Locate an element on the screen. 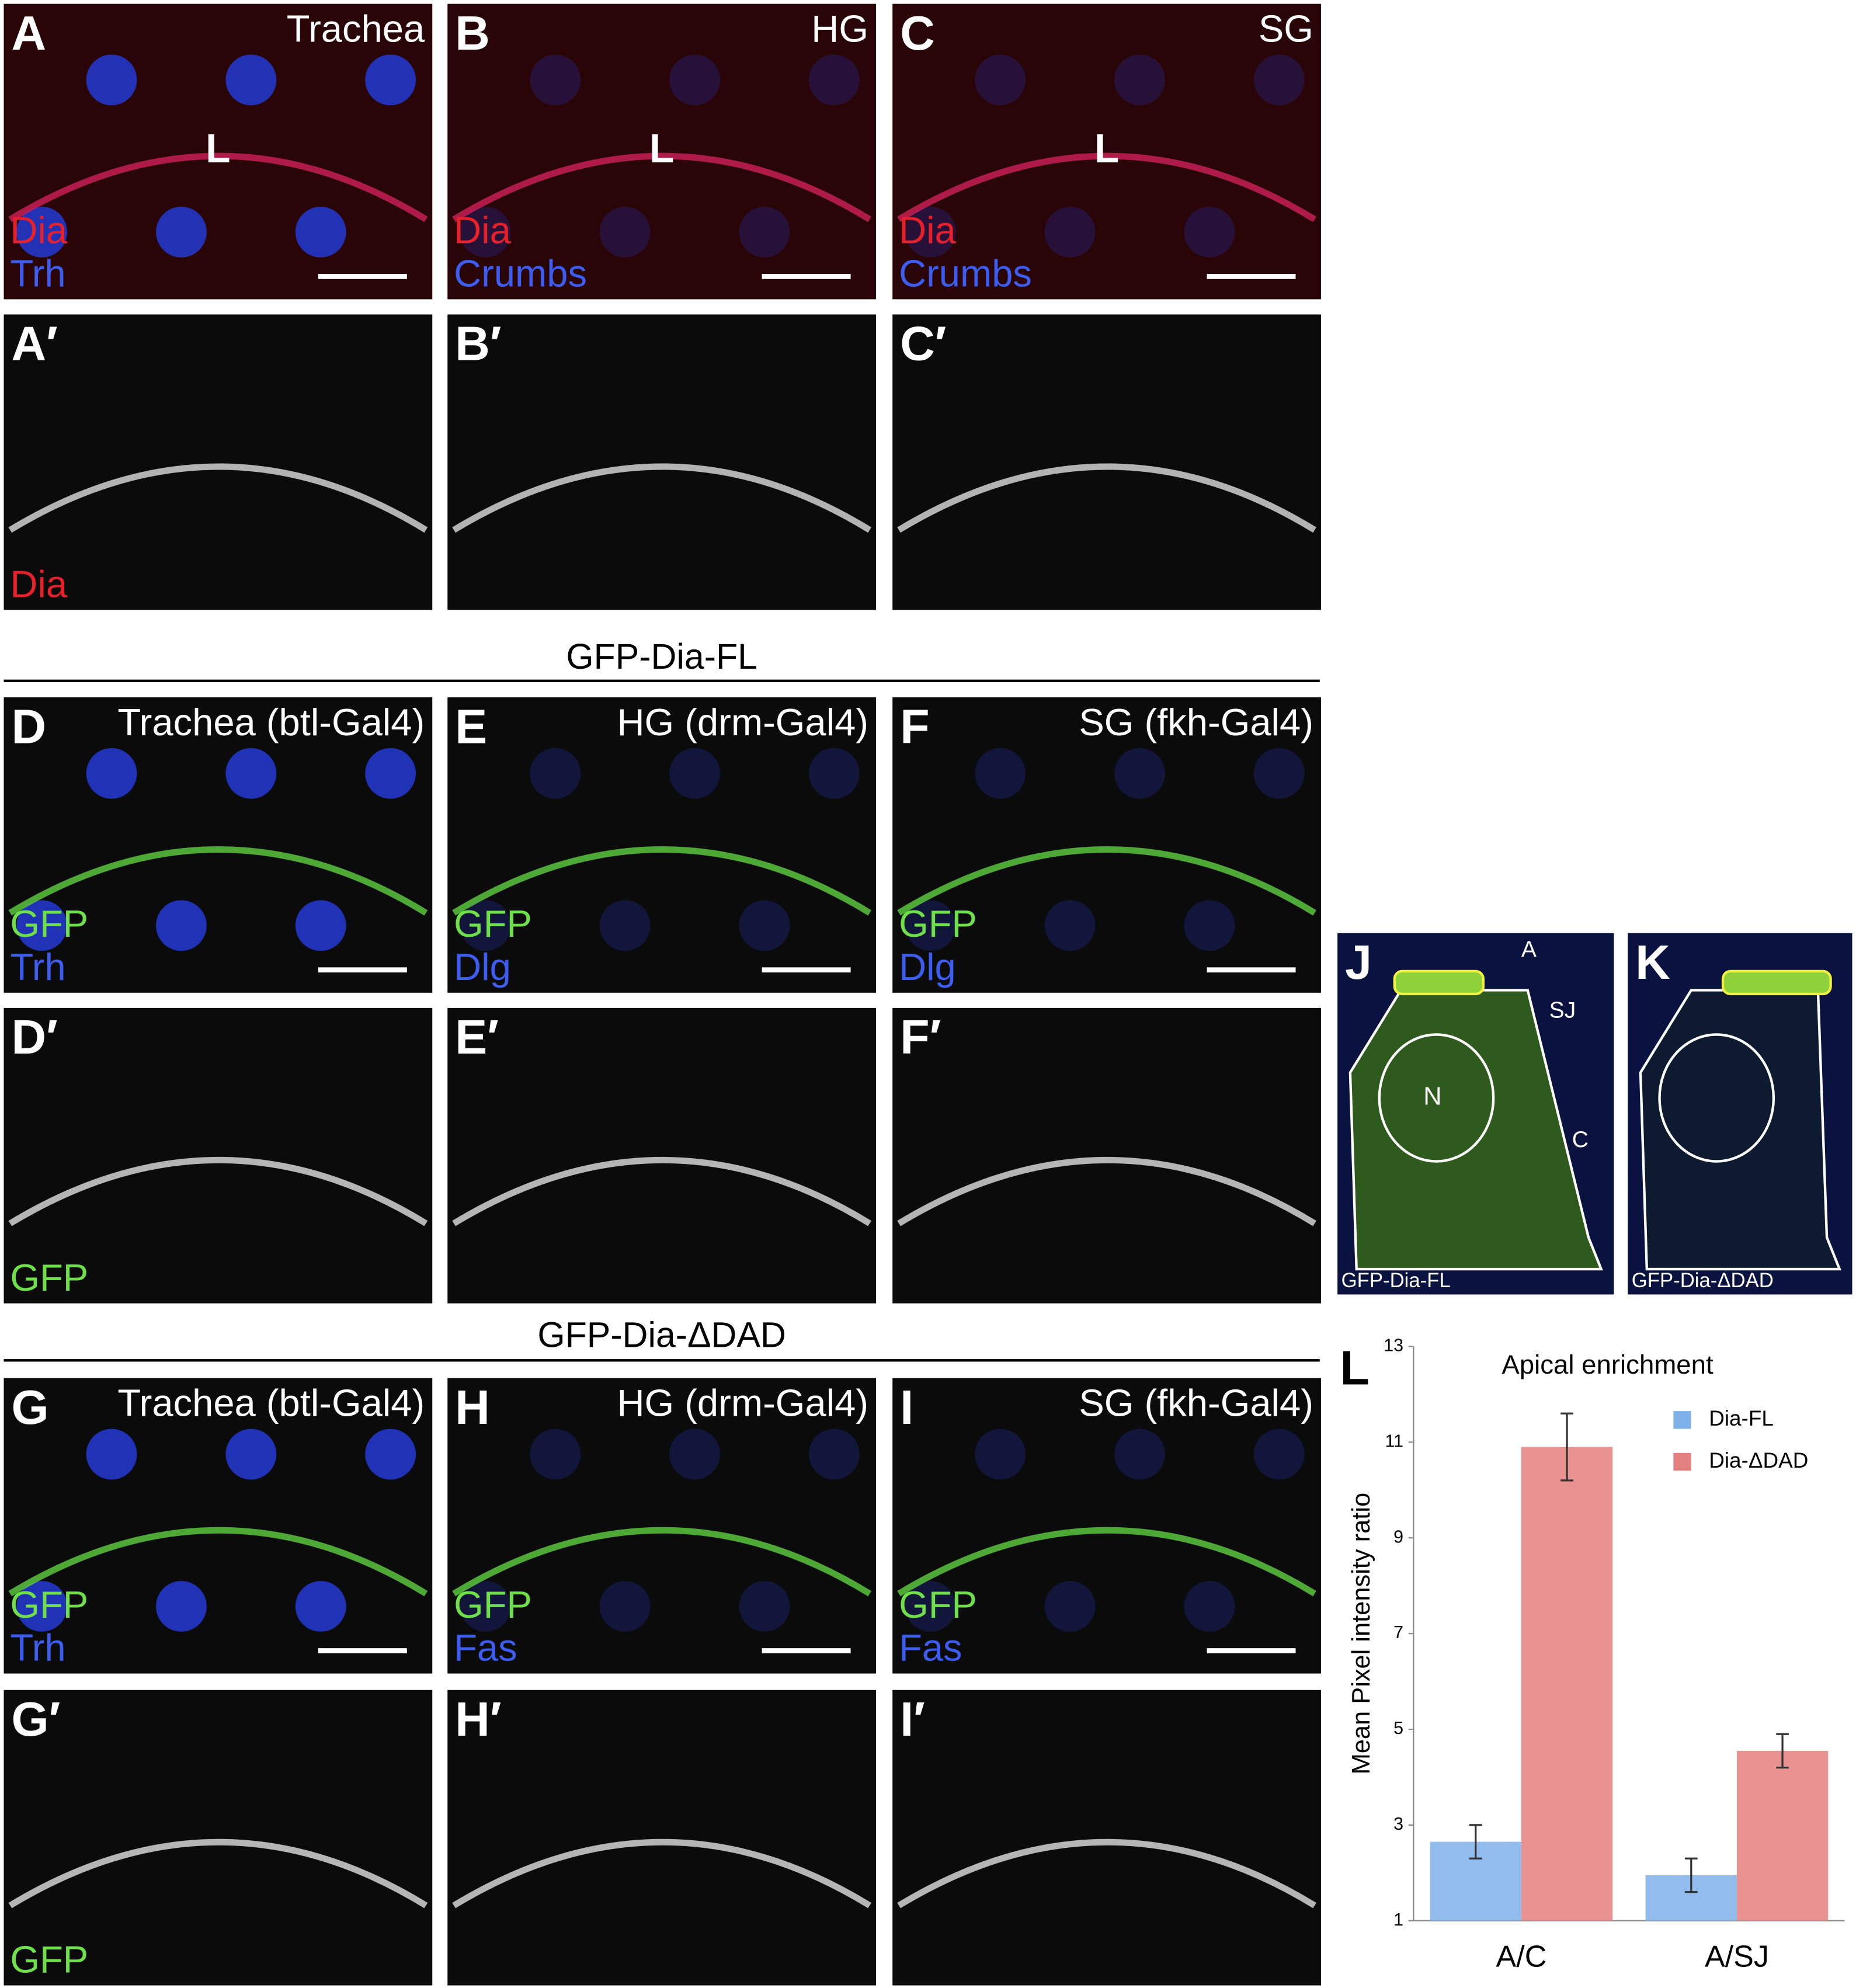 The image size is (1856, 1988). panel-letter: B′ is located at coordinates (478, 344).